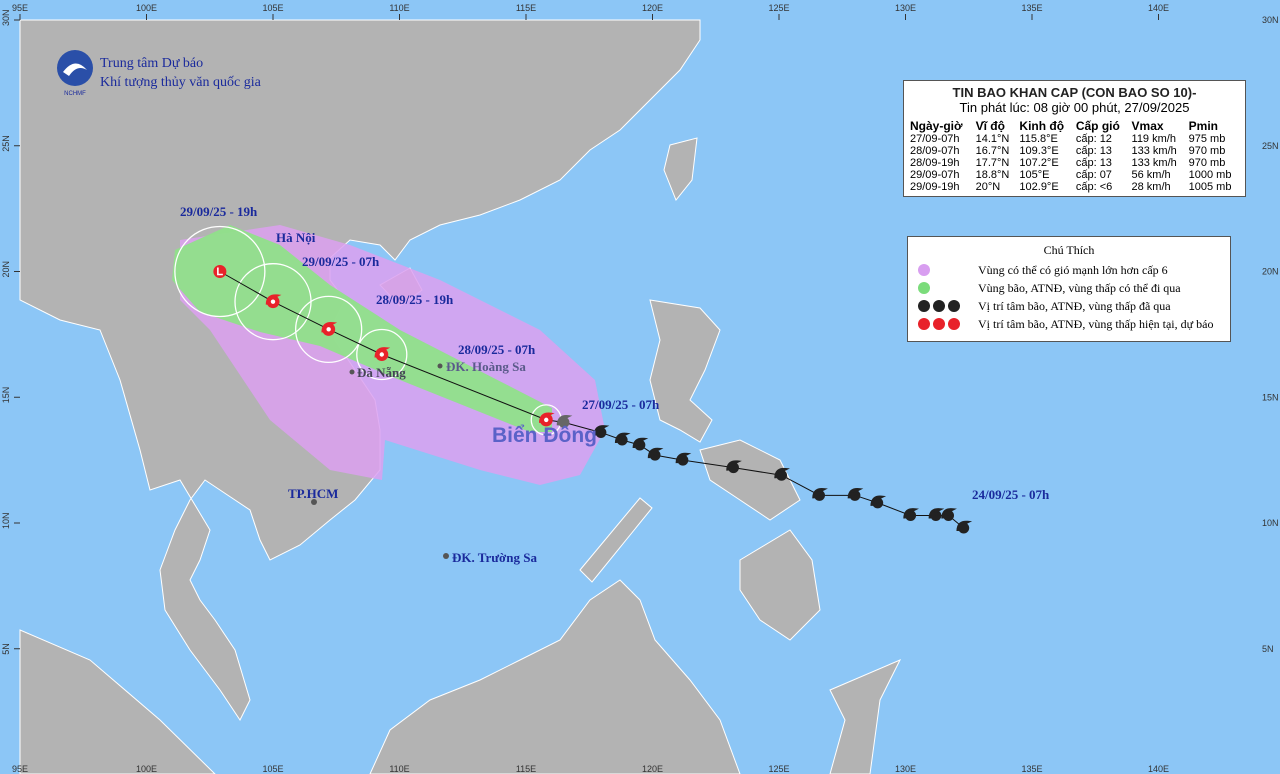  Describe the element at coordinates (1039, 151) in the screenshot. I see `table-cell: 109.3°E` at that location.